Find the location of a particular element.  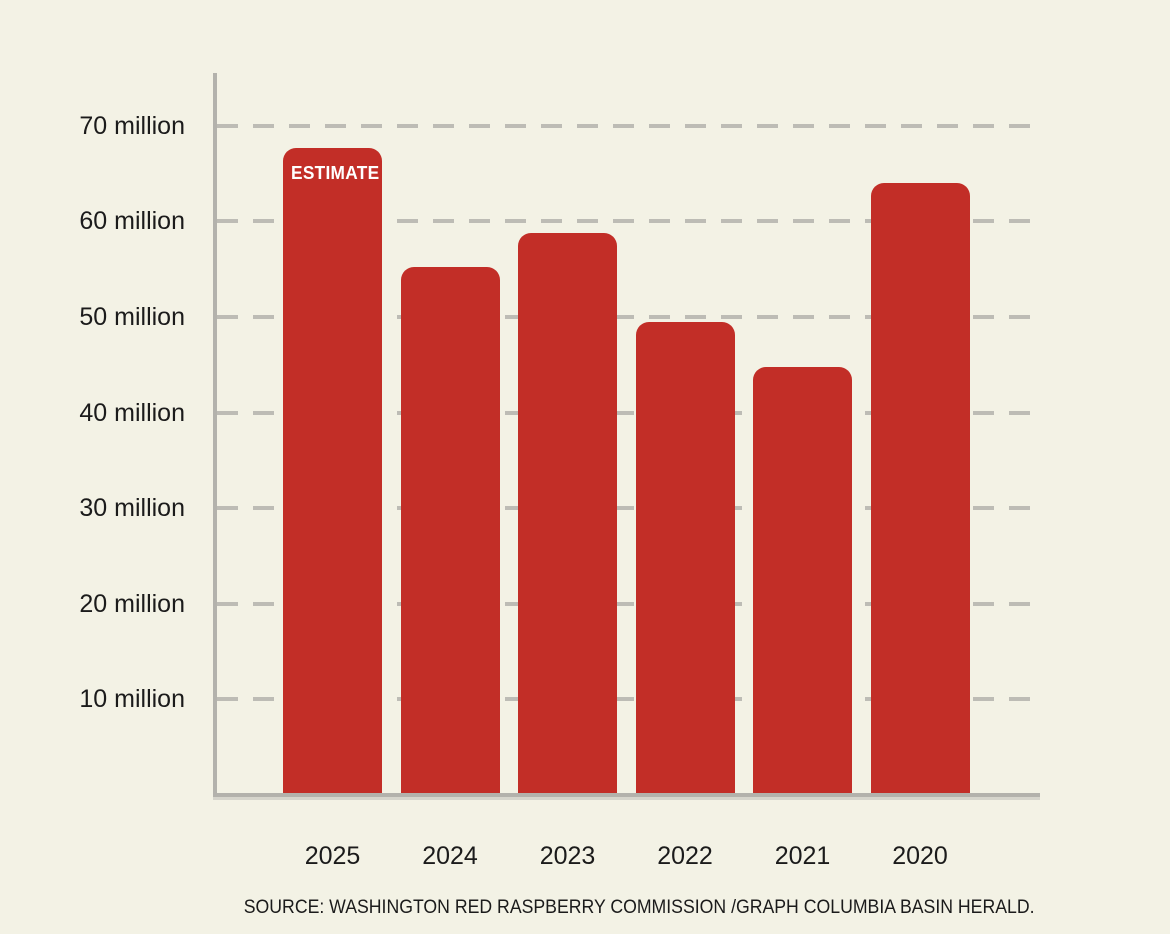

gridline-20-million is located at coordinates (626, 603).